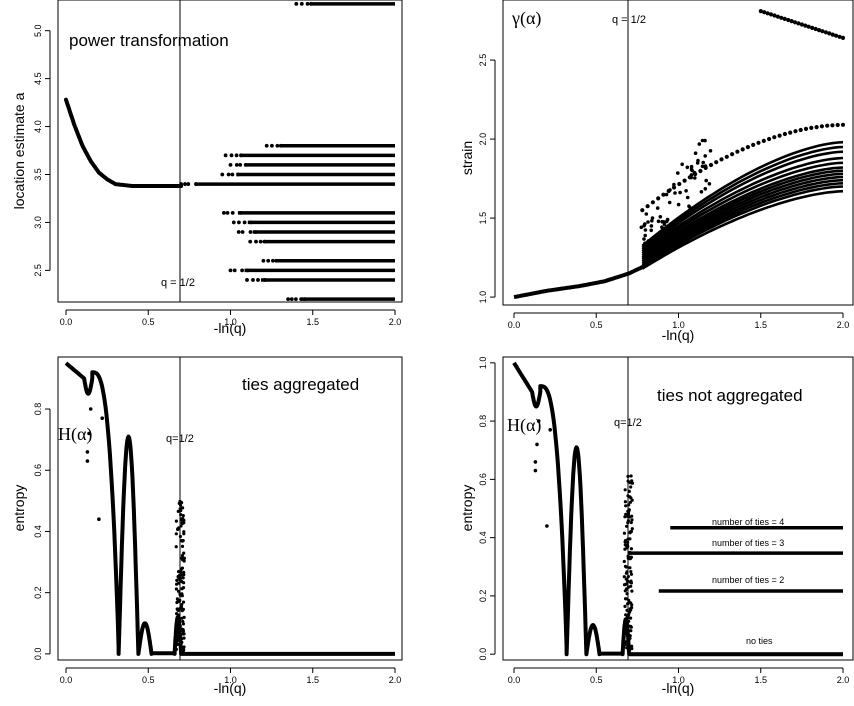 The image size is (854, 706). What do you see at coordinates (38, 592) in the screenshot?
I see `y-tick-label: 0.2` at bounding box center [38, 592].